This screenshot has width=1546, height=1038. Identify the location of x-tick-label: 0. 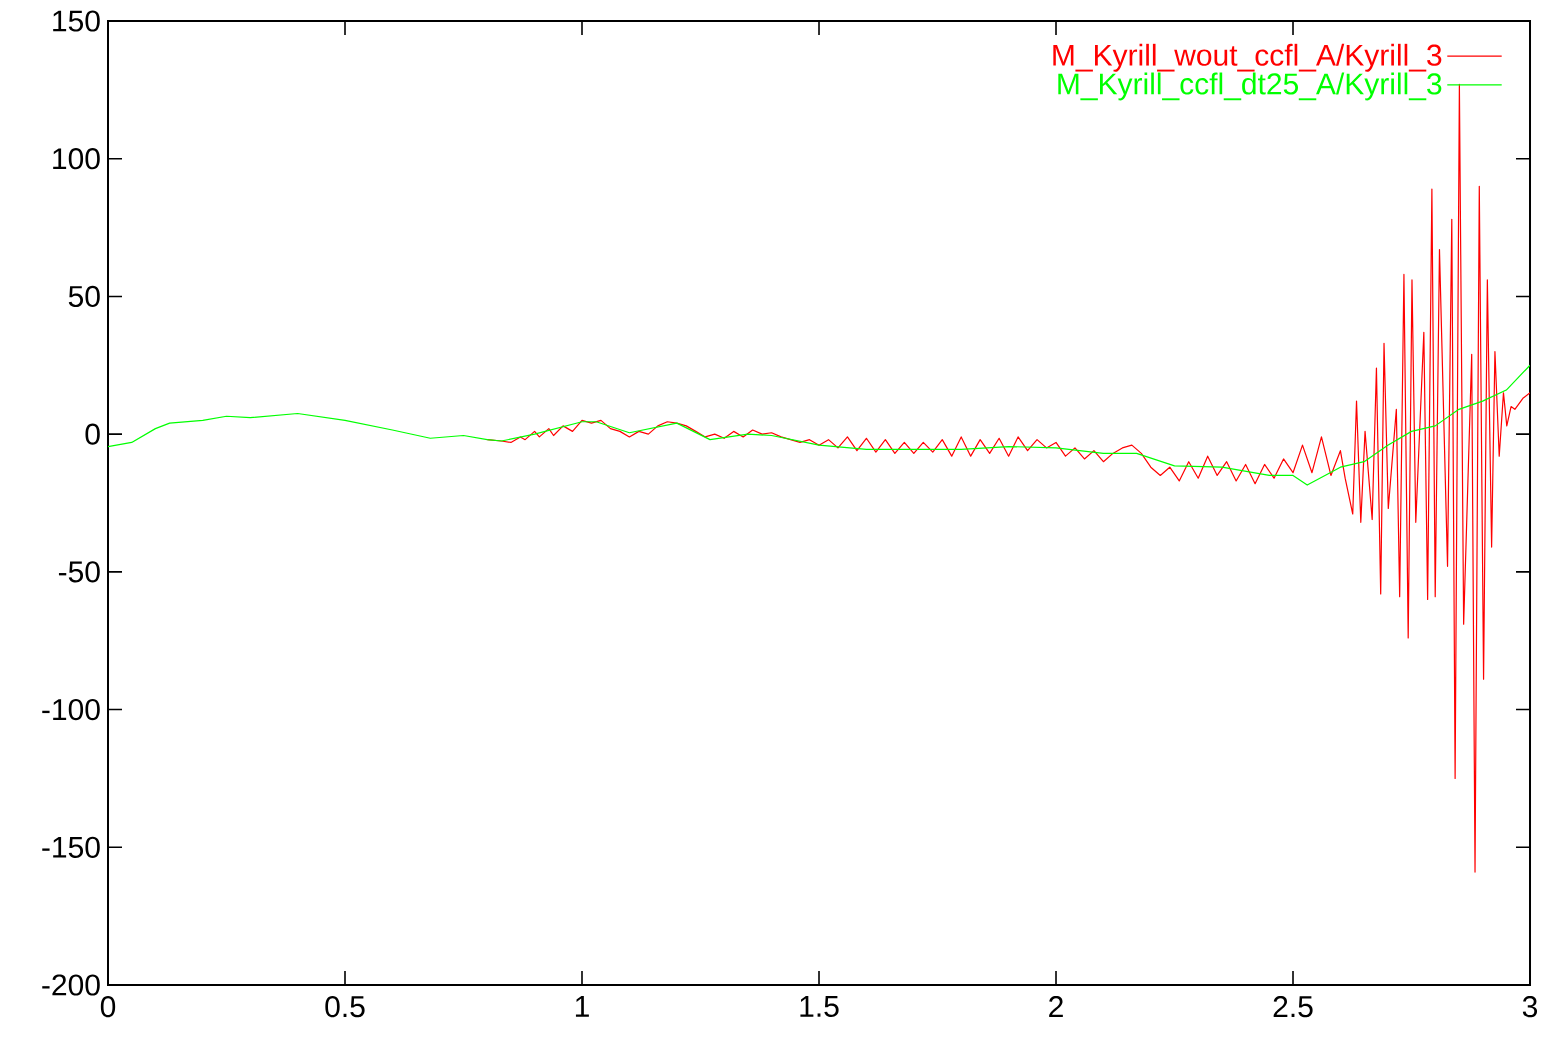
(108, 1007).